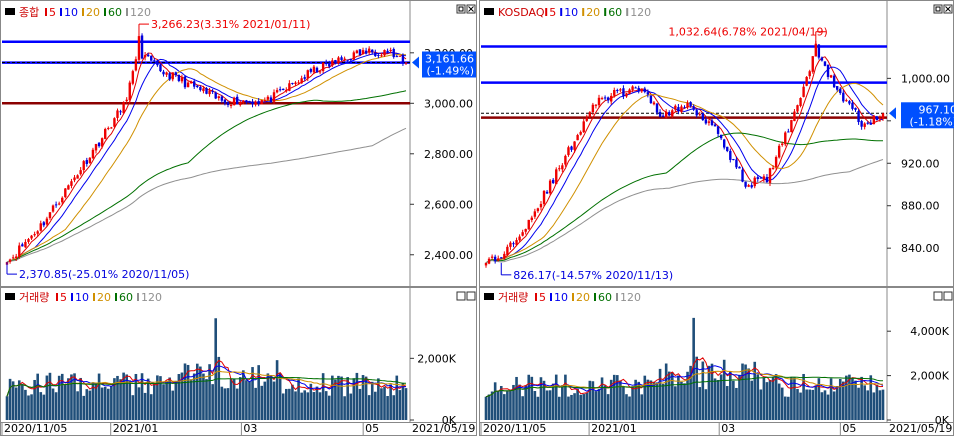  Describe the element at coordinates (514, 428) in the screenshot. I see `x-axis-label: 2020/11/05` at that location.